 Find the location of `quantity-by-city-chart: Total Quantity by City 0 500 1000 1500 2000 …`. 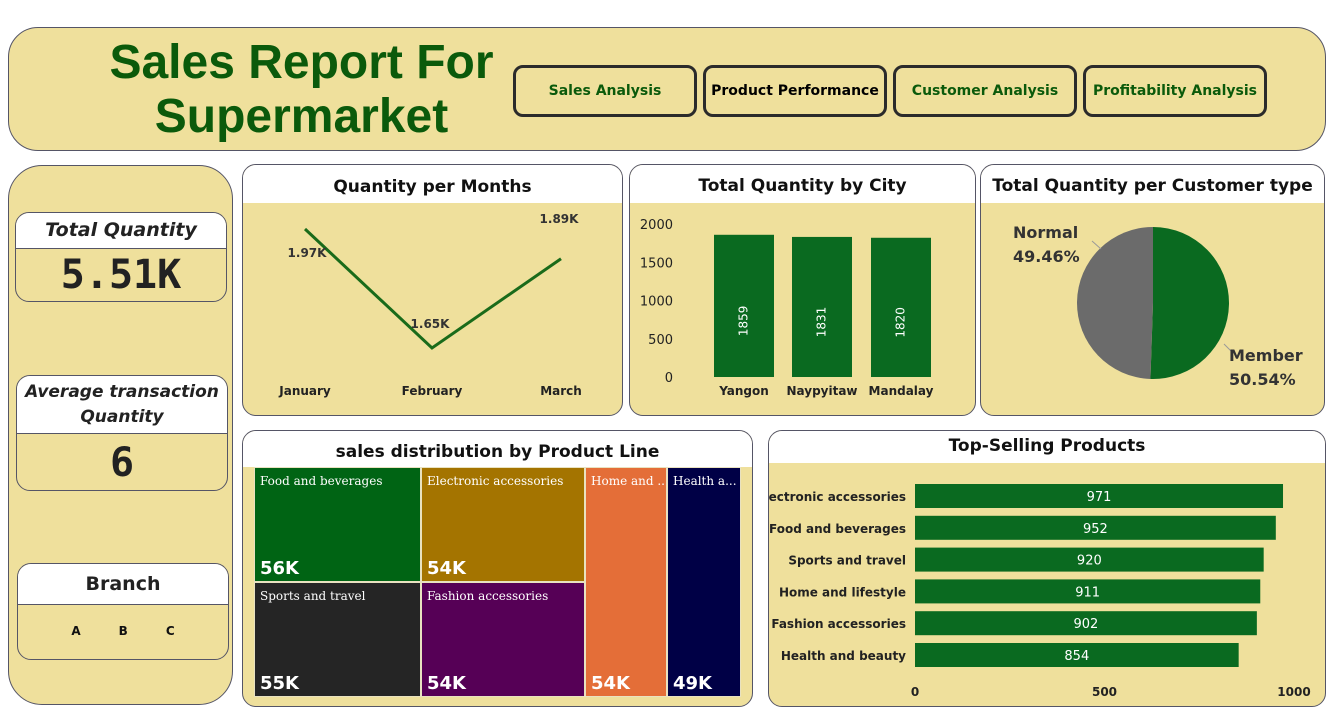

quantity-by-city-chart: Total Quantity by City 0 500 1000 1500 2000 … is located at coordinates (802, 290).